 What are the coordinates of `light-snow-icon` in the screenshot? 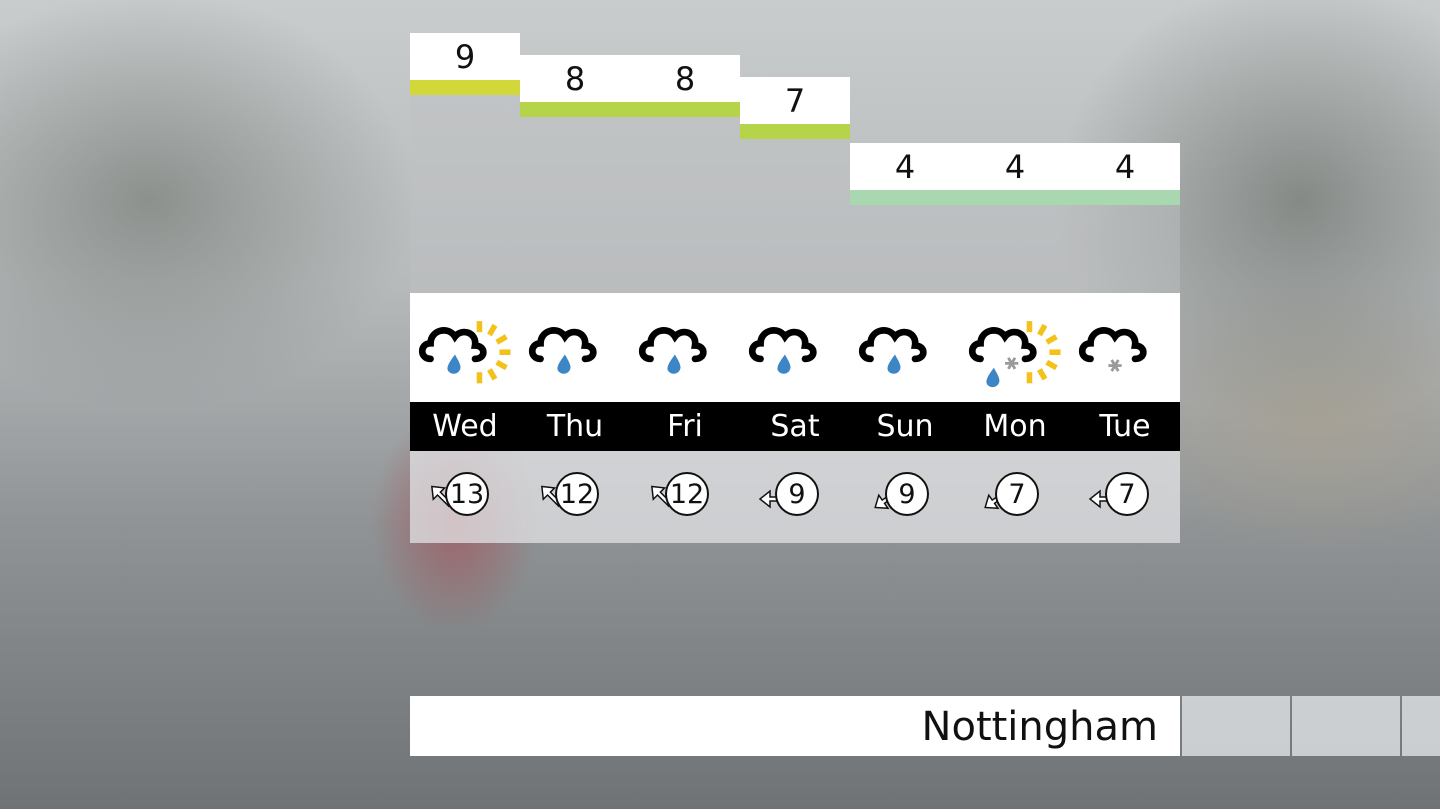 It's located at (1125, 350).